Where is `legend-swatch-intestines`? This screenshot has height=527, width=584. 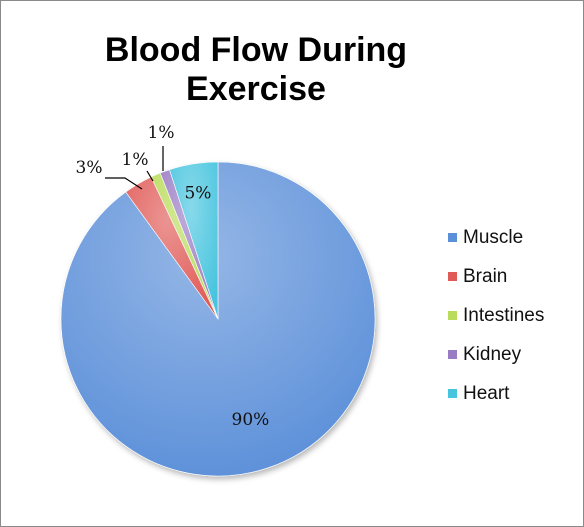 legend-swatch-intestines is located at coordinates (452, 315).